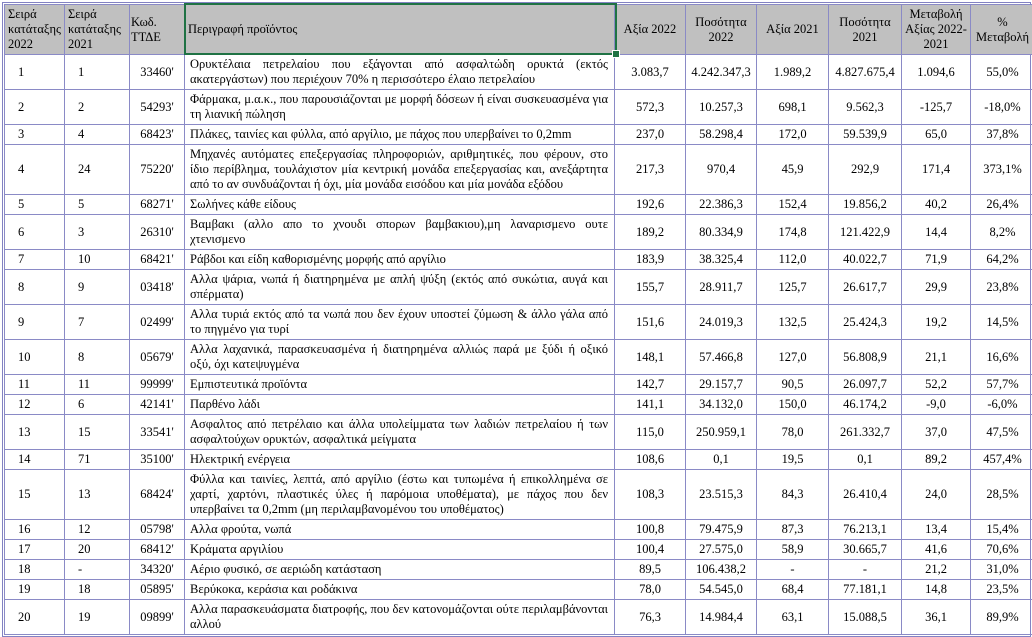  I want to click on cell-qty_2021: 30.665,7, so click(865, 550).